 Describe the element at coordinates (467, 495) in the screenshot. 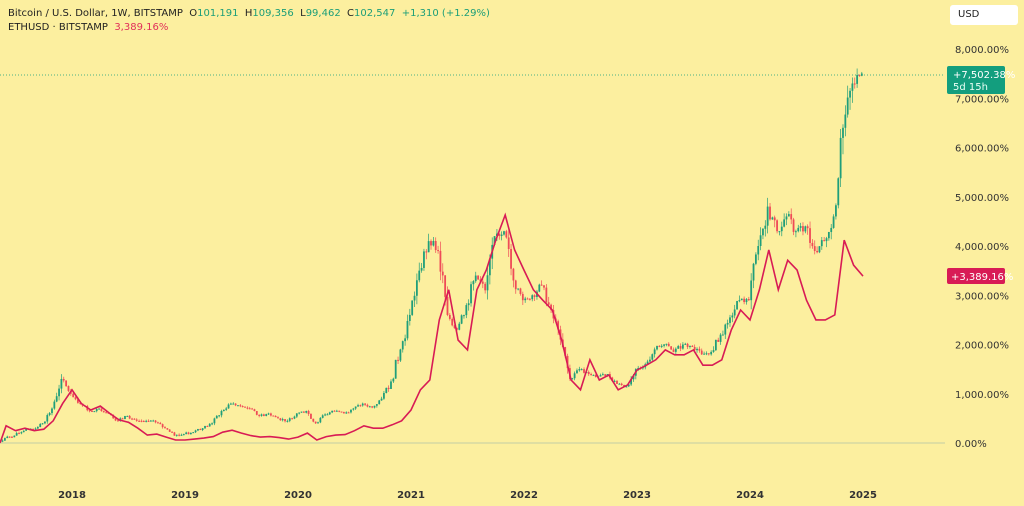

I see `x-axis: 2018 2019 2020 2021 2022 2023 2024 2025` at that location.